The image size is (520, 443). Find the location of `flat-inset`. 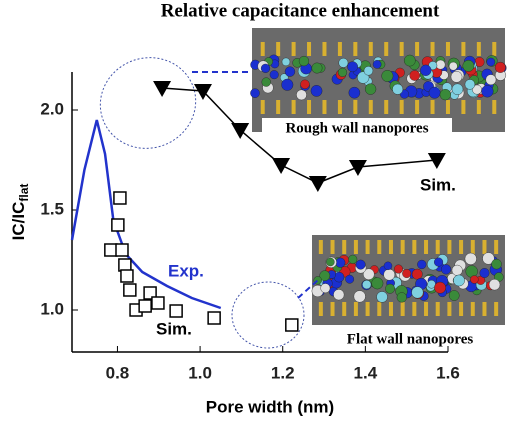

flat-inset is located at coordinates (408, 280).